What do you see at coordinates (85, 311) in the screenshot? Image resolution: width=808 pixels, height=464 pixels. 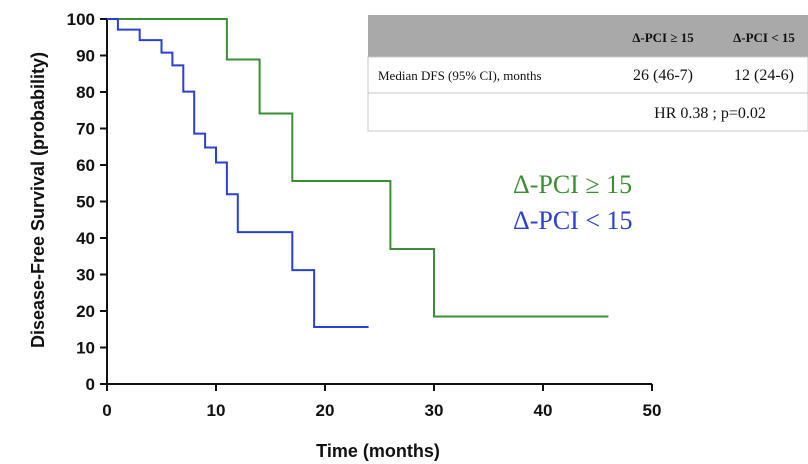 I see `y-tick-label: 20` at bounding box center [85, 311].